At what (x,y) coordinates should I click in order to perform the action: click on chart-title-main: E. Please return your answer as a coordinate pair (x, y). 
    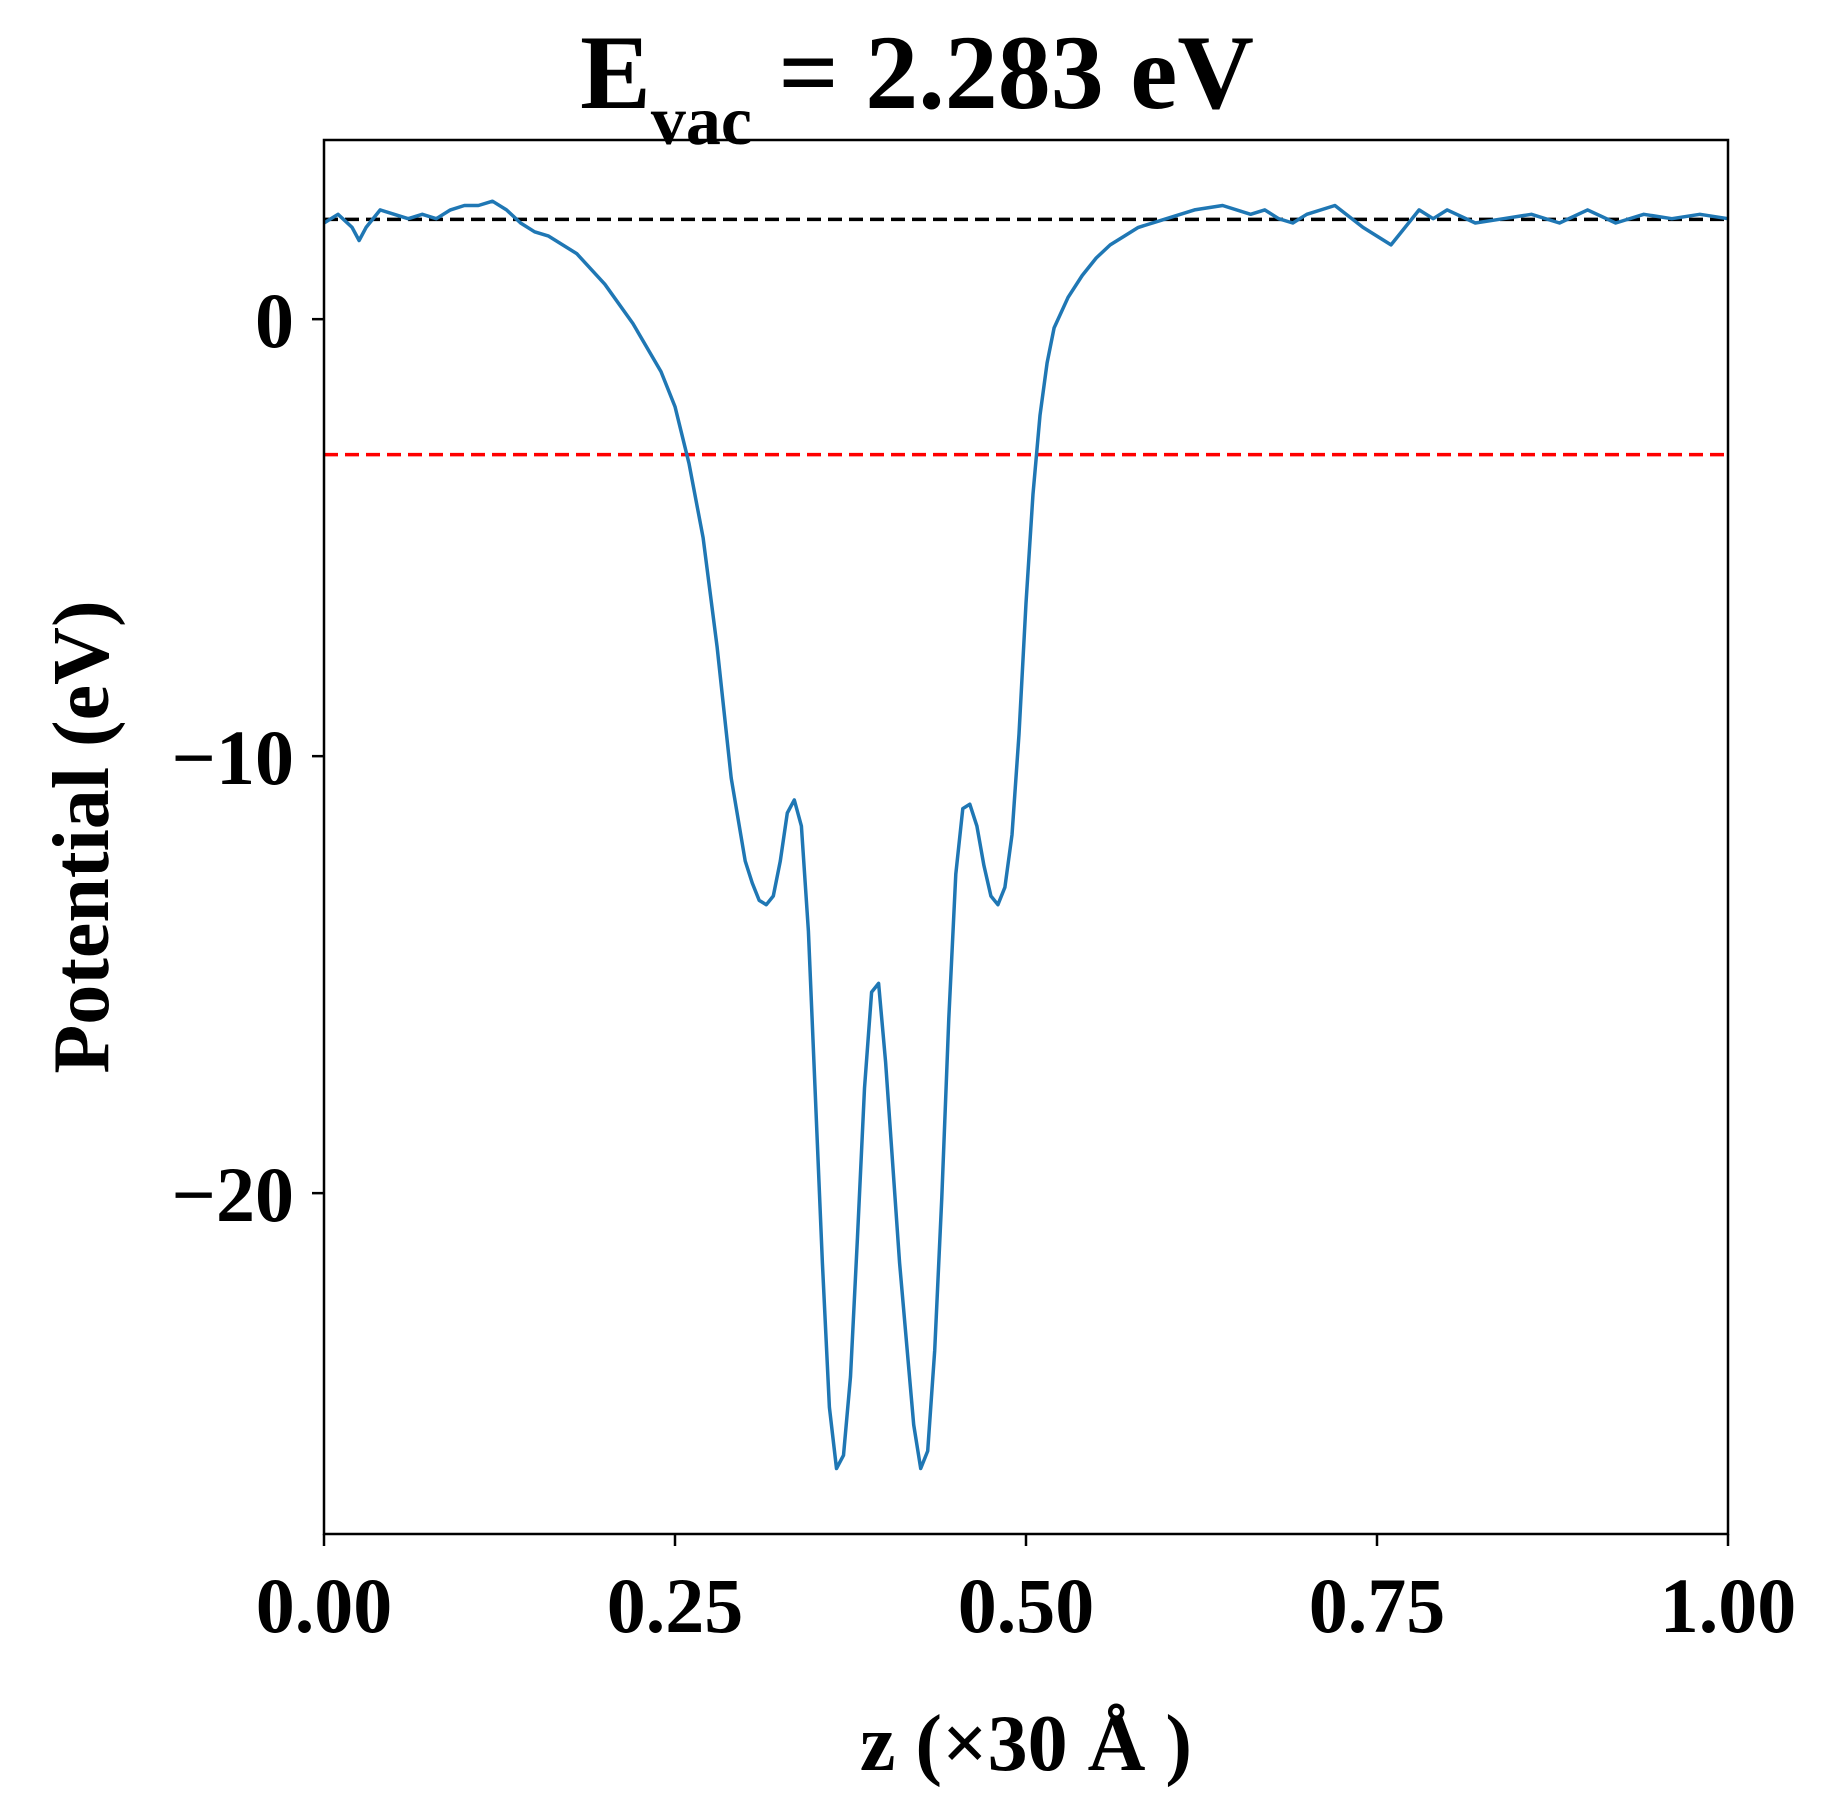
    Looking at the image, I should click on (615, 72).